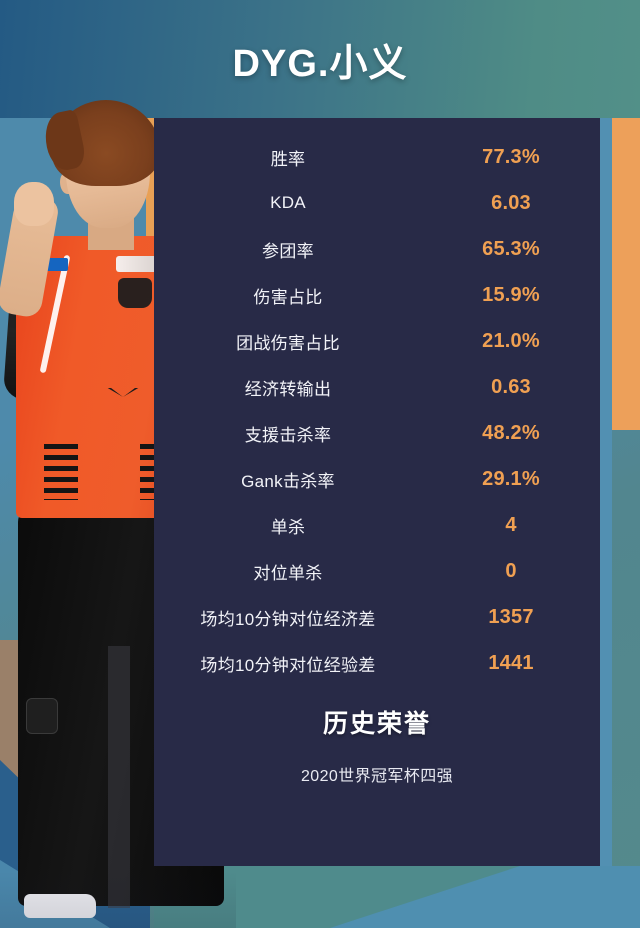  What do you see at coordinates (377, 433) in the screenshot?
I see `stat-row: 支援击杀率 48.2%` at bounding box center [377, 433].